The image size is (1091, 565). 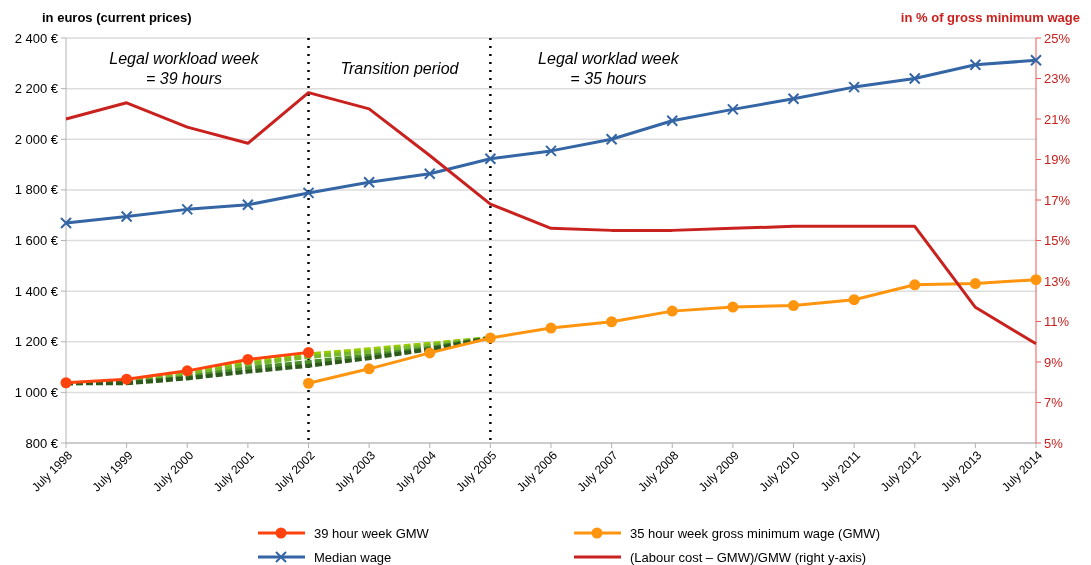 I want to click on annotation: Legal workload week = 39 hours, so click(x=184, y=68).